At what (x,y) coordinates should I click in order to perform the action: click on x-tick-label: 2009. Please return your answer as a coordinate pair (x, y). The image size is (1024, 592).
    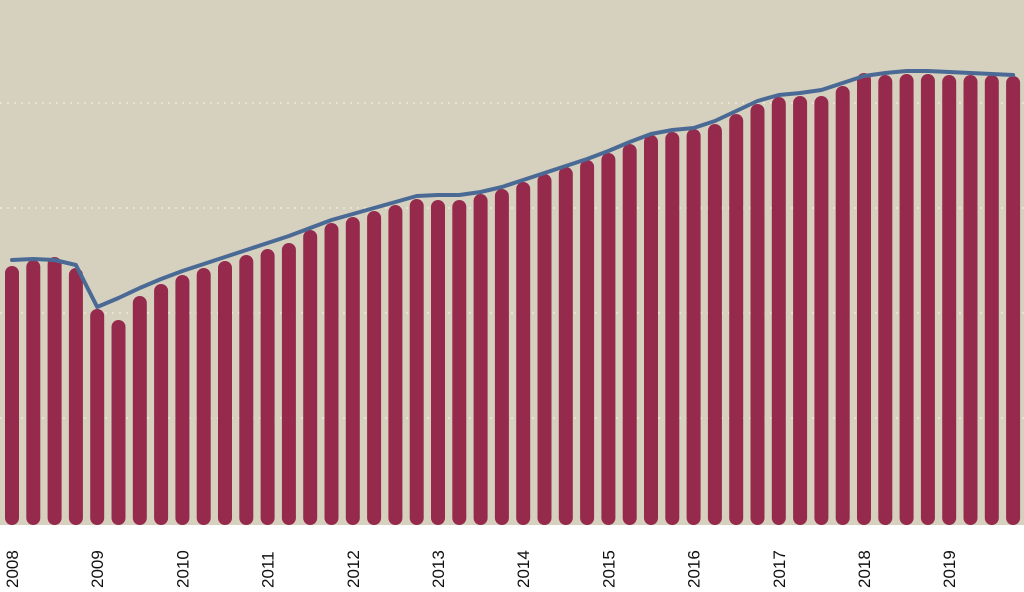
    Looking at the image, I should click on (97, 569).